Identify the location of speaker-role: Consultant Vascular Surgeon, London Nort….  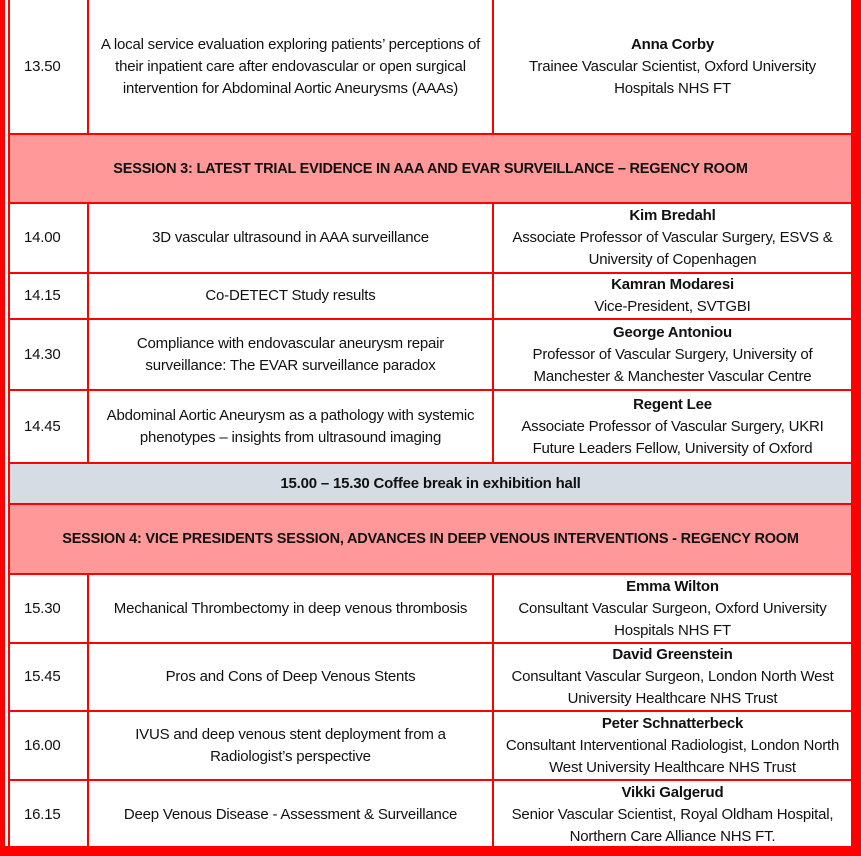
(672, 687).